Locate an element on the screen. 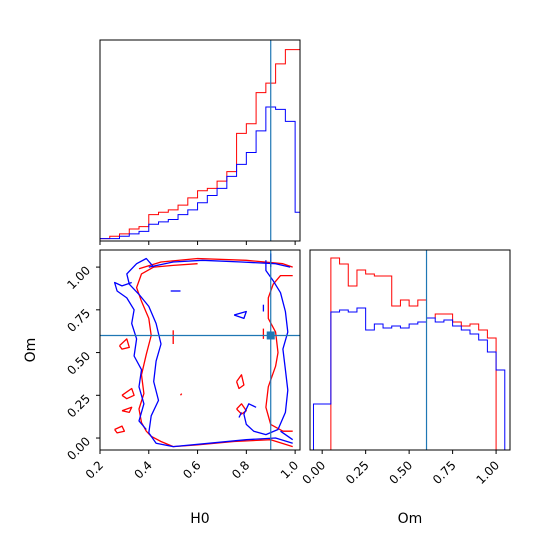  contour-H0-Om-xtick-label-4: 1.0 is located at coordinates (289, 469).